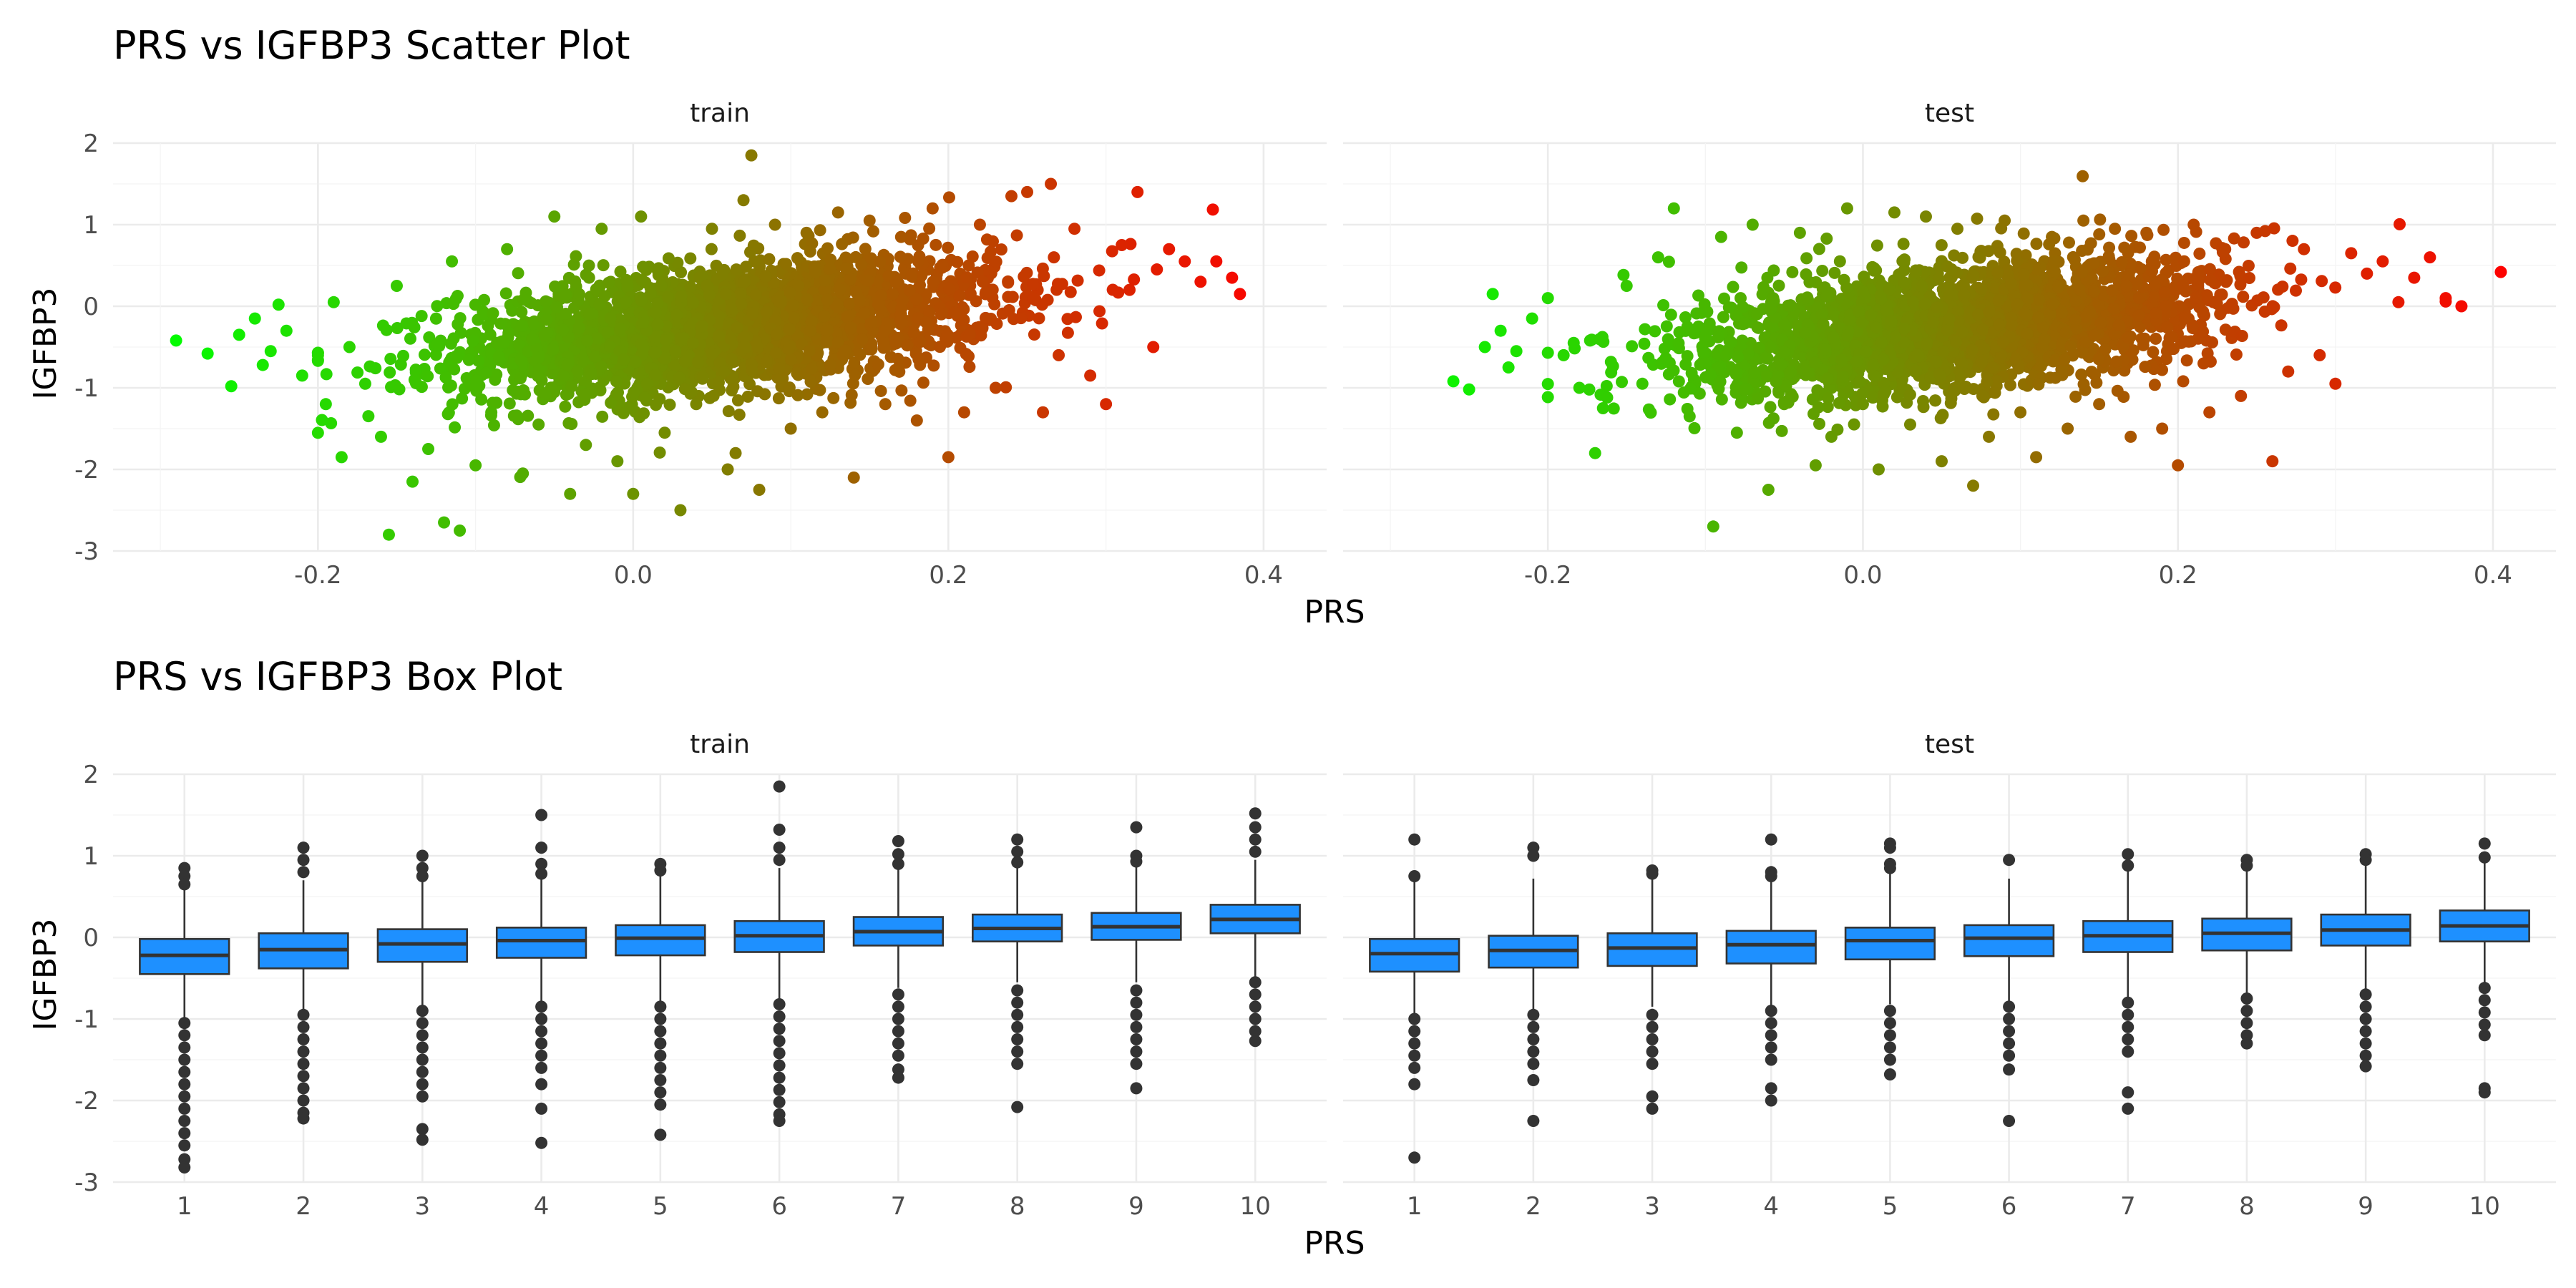 The image size is (2576, 1288). What do you see at coordinates (45, 343) in the screenshot?
I see `scatter-y-axis-title: IGFBP3` at bounding box center [45, 343].